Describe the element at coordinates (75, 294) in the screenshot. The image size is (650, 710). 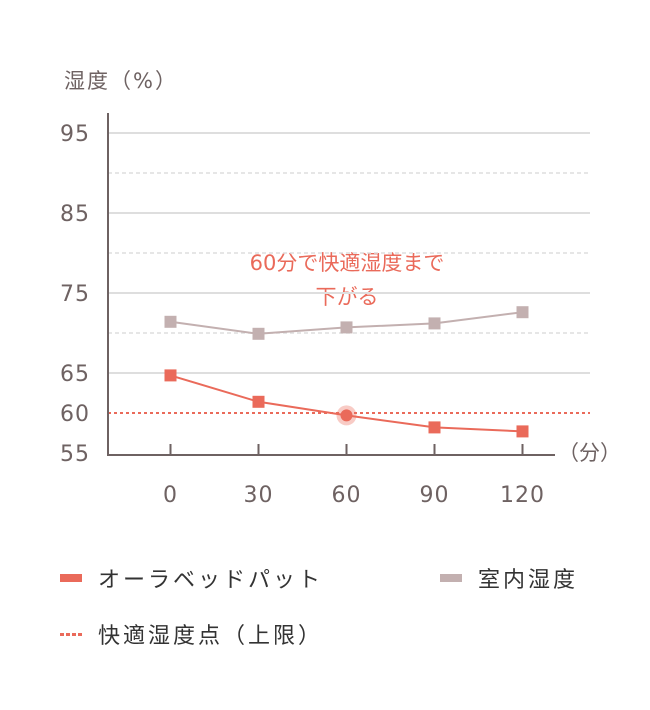
I see `y-tick-label: 75` at that location.